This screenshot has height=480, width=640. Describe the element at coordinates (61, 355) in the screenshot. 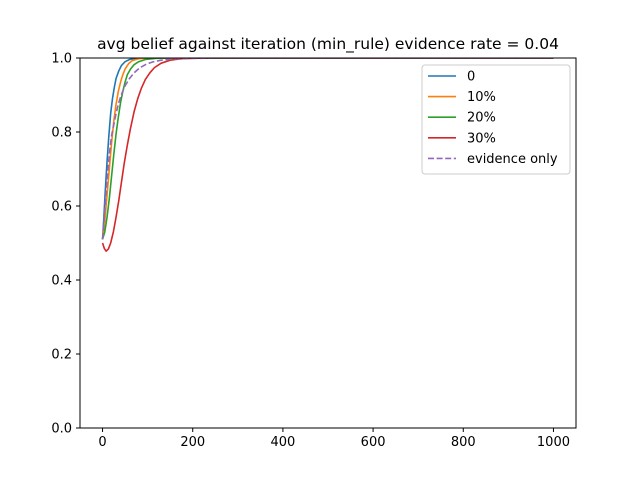

I see `y-tick-label: 0.2` at that location.